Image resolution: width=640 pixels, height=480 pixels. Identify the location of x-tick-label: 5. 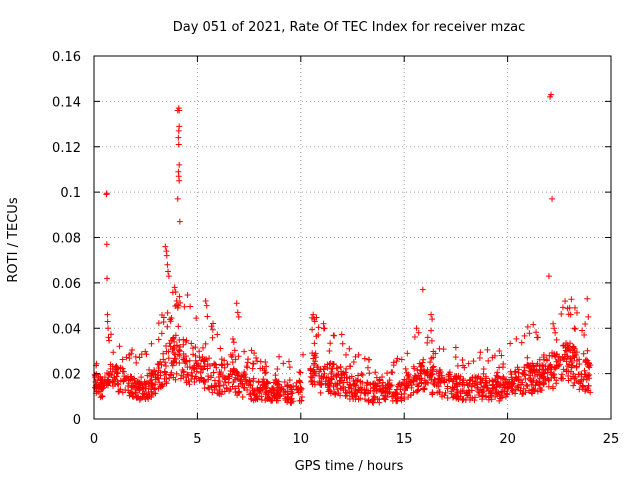
(197, 439).